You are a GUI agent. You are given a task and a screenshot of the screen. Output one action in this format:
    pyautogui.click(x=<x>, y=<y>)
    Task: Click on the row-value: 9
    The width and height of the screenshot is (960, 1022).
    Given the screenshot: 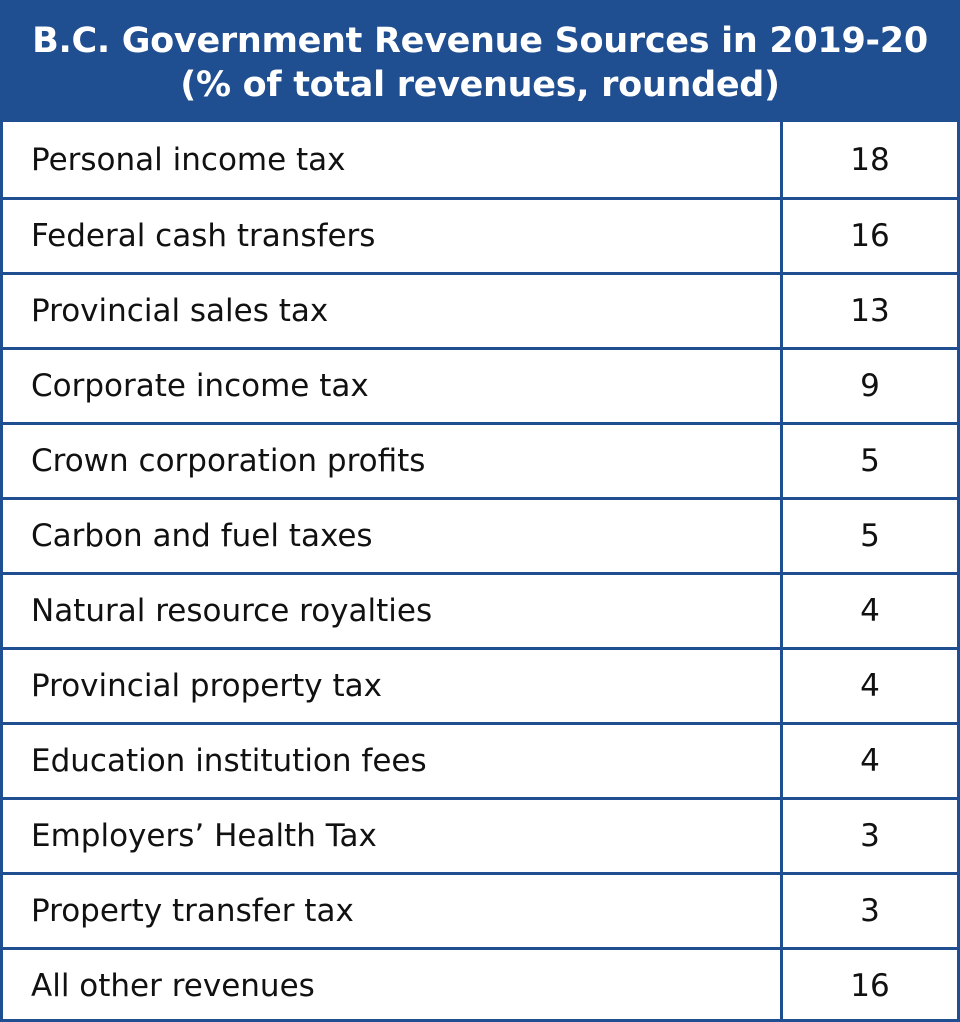 What is the action you would take?
    pyautogui.click(x=870, y=386)
    